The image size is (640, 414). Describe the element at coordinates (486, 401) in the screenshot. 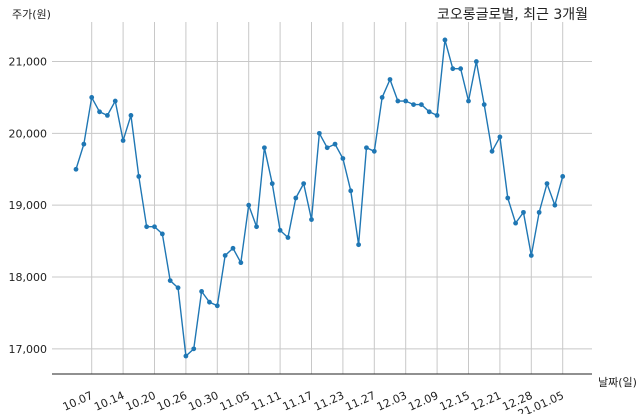

I see `x-tick-label: 12.21` at that location.